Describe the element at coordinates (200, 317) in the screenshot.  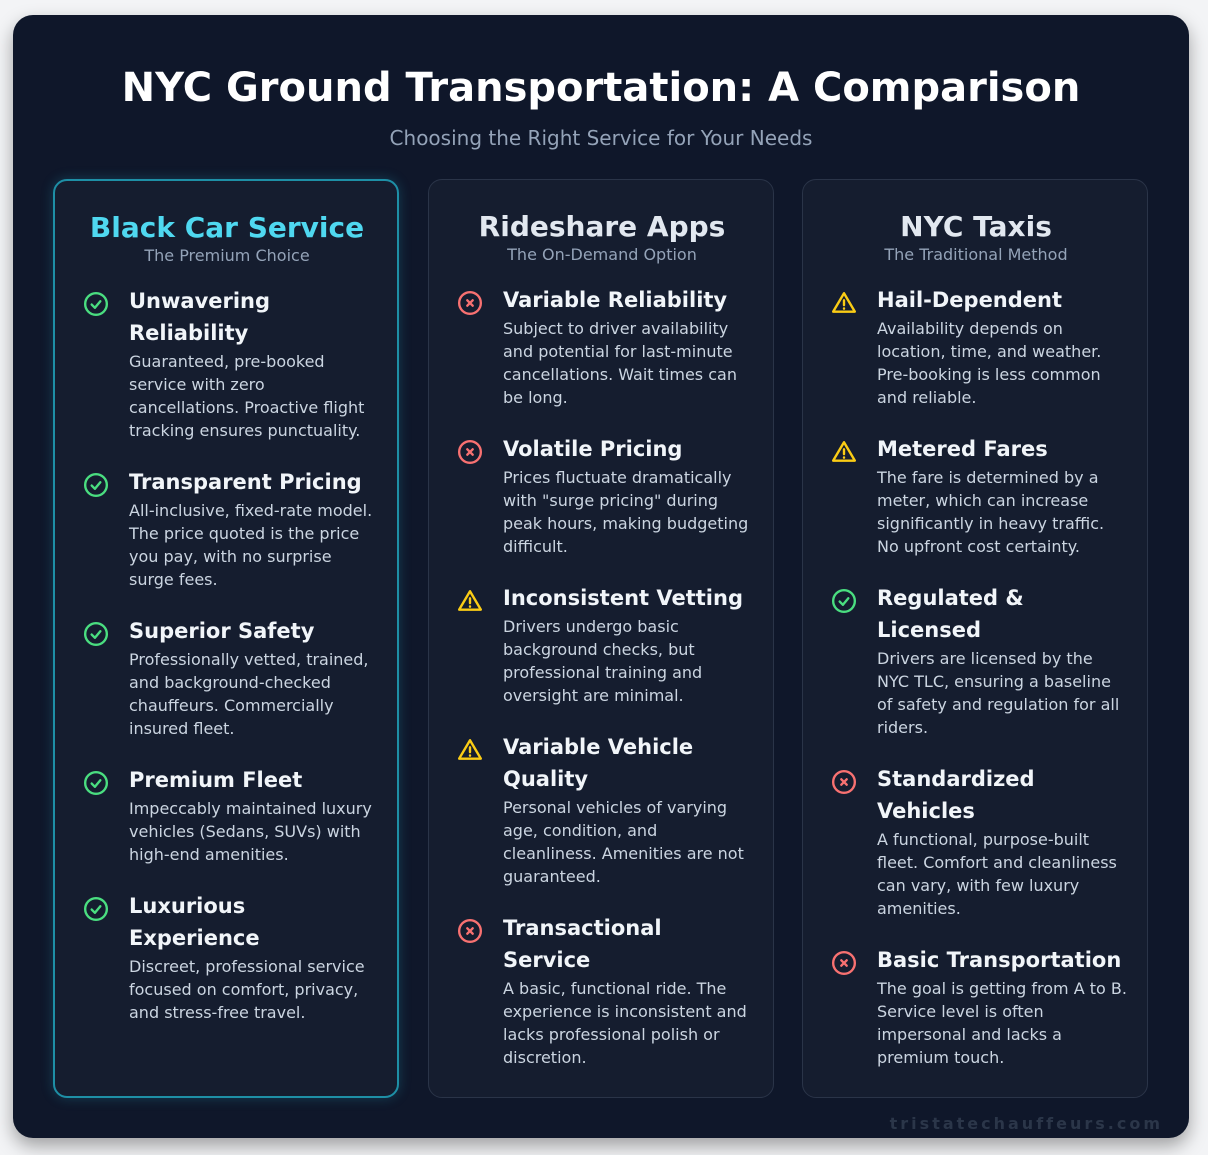
I see `item-title: Unwavering Reliability` at that location.